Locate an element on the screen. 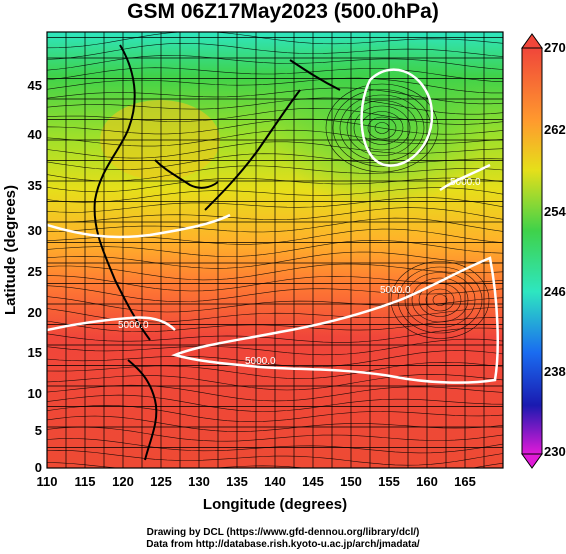 Image resolution: width=566 pixels, height=554 pixels. colorbar-tick-label: 238 is located at coordinates (555, 371).